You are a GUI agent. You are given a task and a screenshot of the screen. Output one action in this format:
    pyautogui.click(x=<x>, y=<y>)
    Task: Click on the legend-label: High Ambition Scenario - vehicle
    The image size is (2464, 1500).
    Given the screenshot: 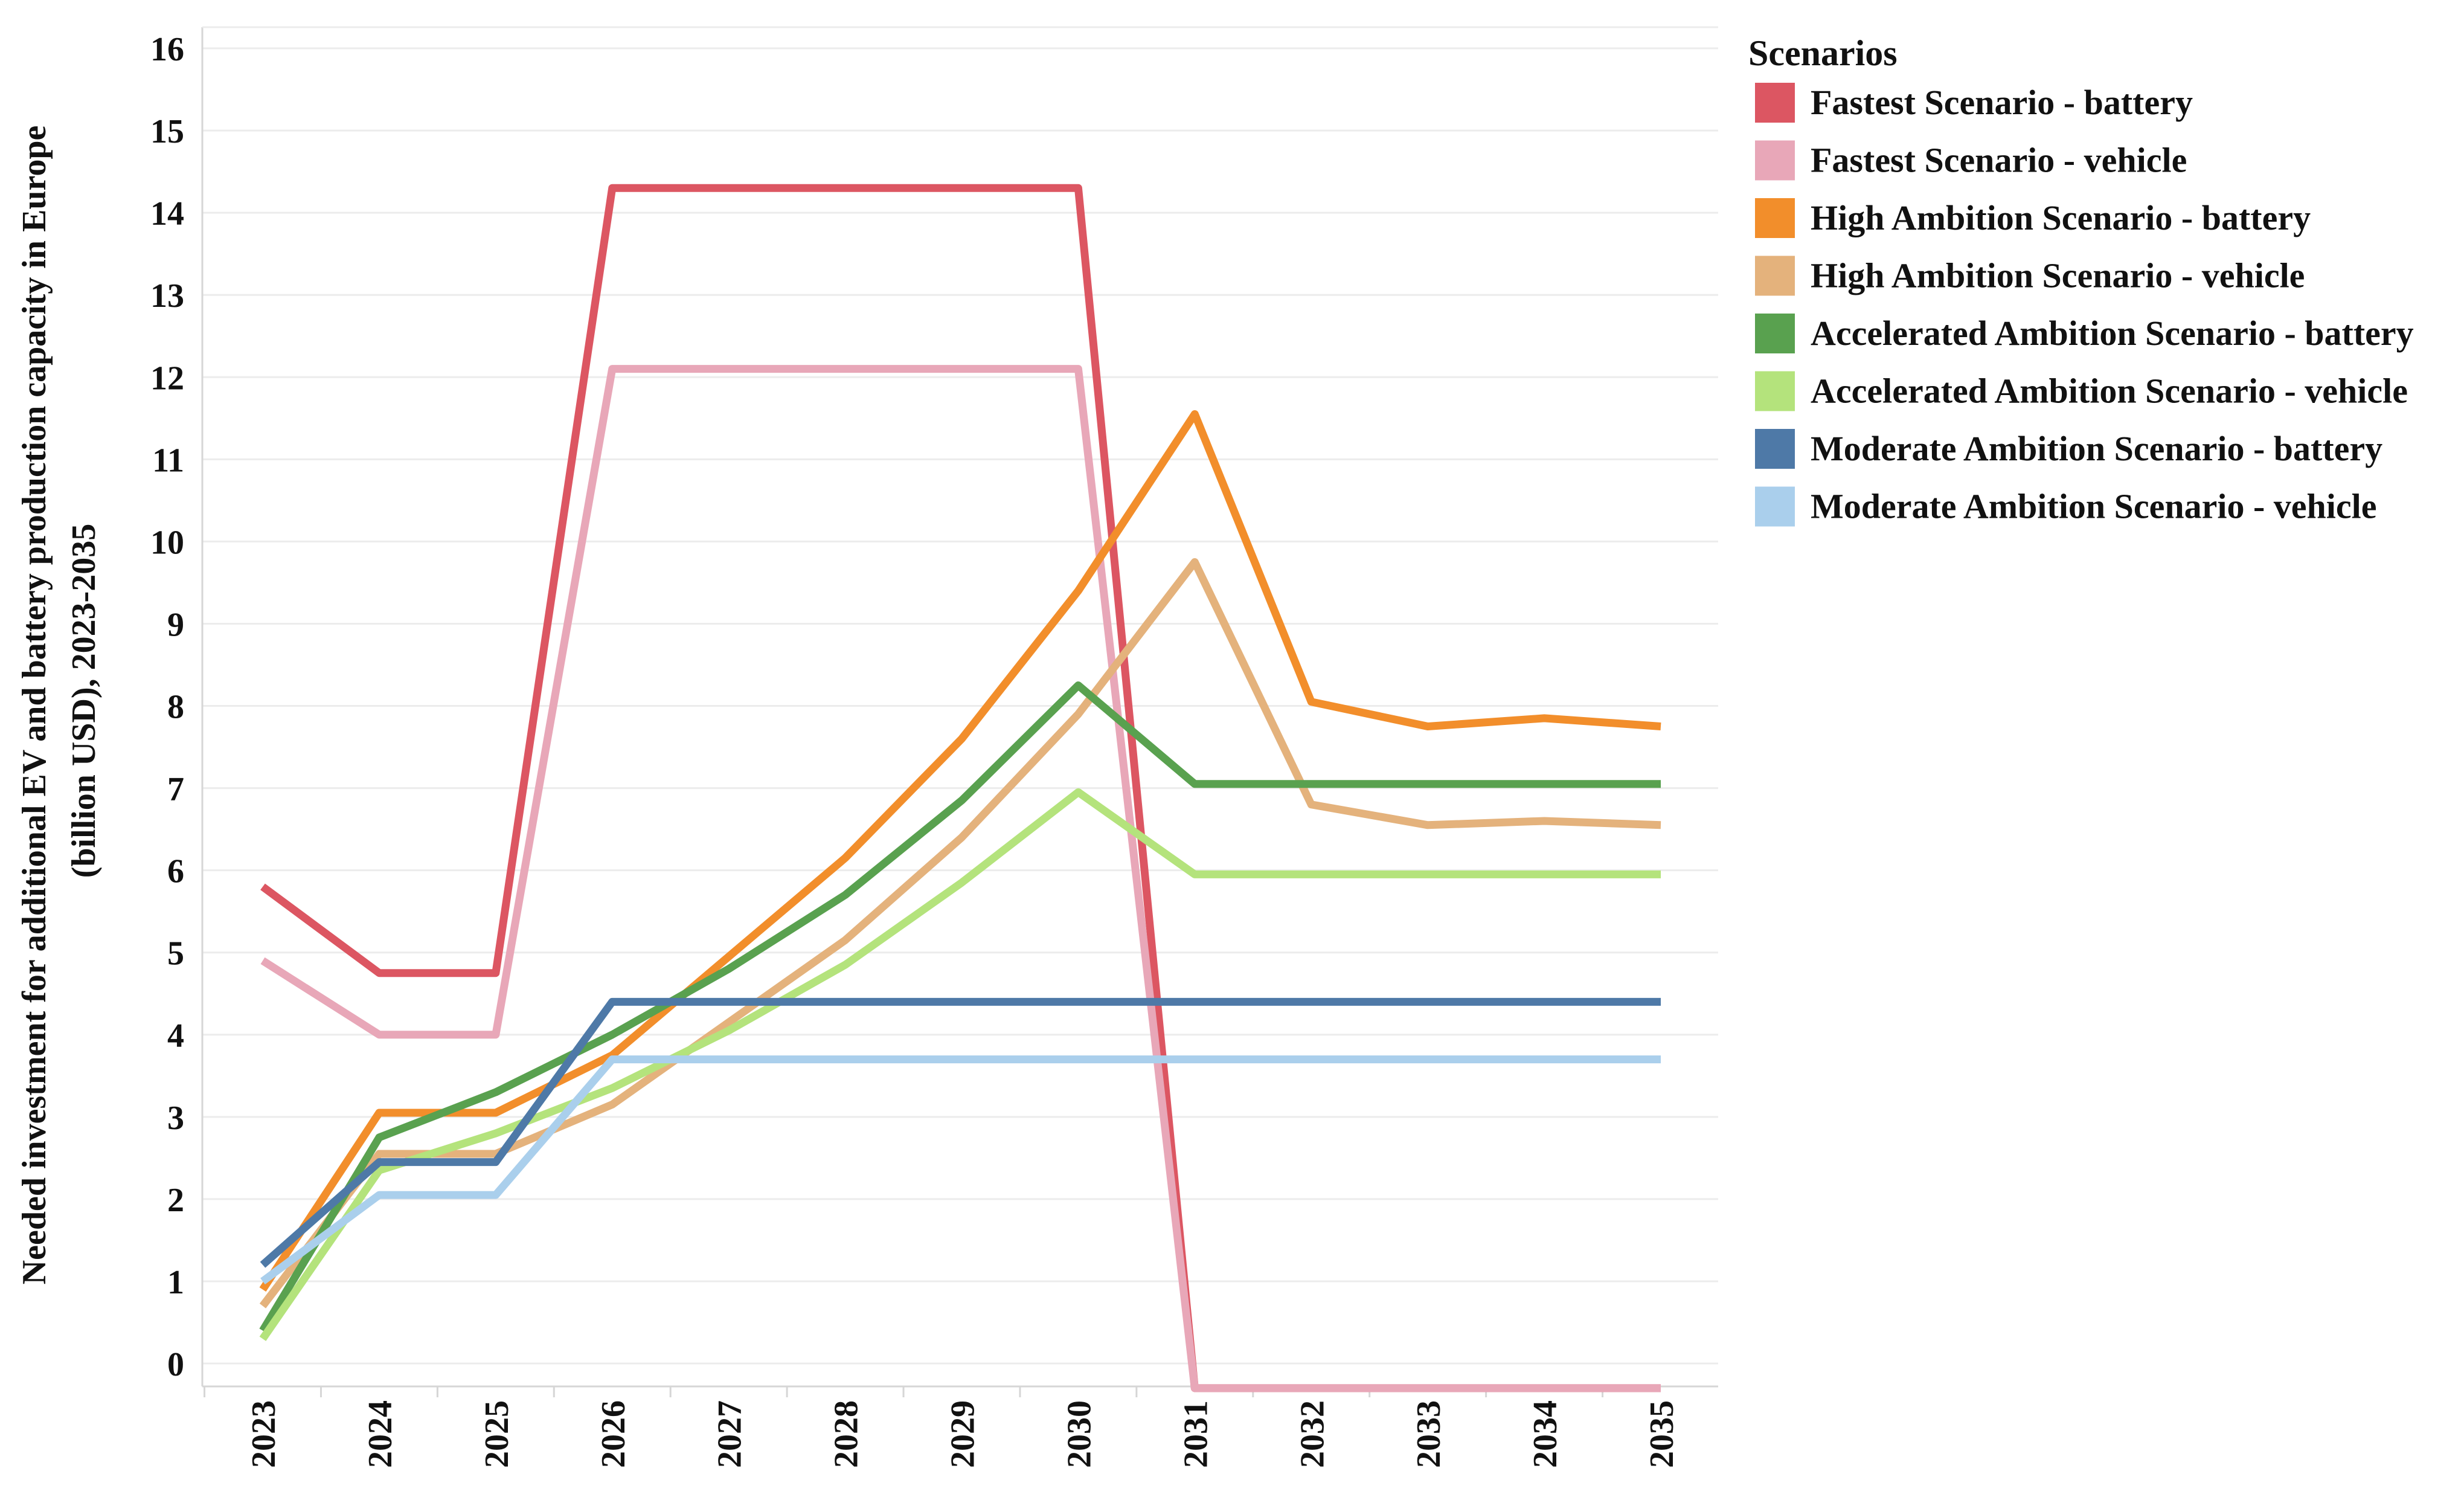 What is the action you would take?
    pyautogui.click(x=2058, y=275)
    